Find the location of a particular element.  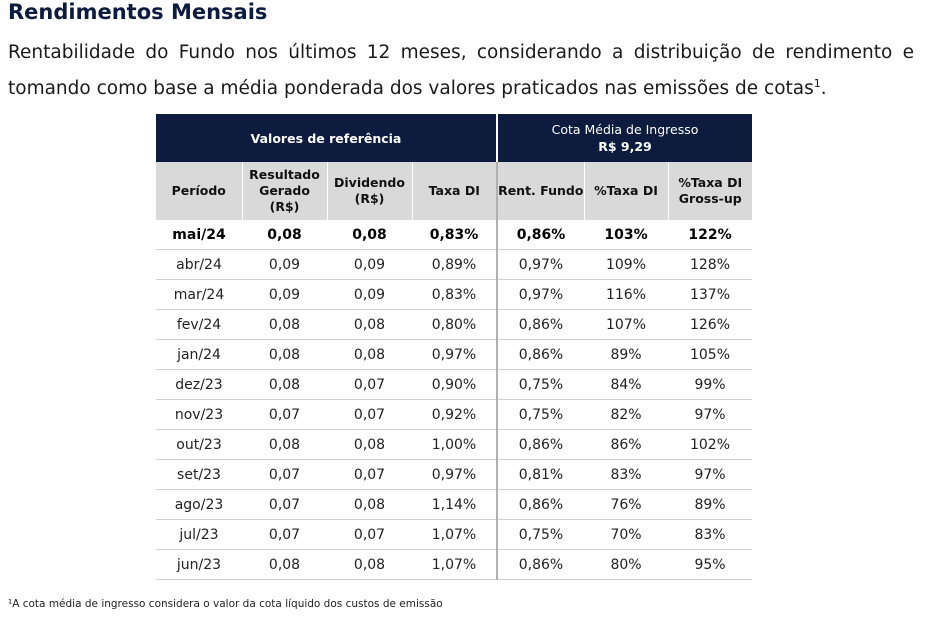

table-cell: jun/23 is located at coordinates (199, 564).